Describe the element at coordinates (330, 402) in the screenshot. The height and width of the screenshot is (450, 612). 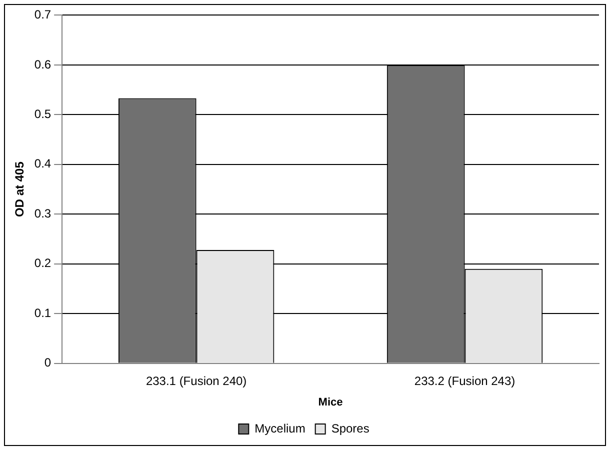
I see `x-axis-title: Mice` at that location.